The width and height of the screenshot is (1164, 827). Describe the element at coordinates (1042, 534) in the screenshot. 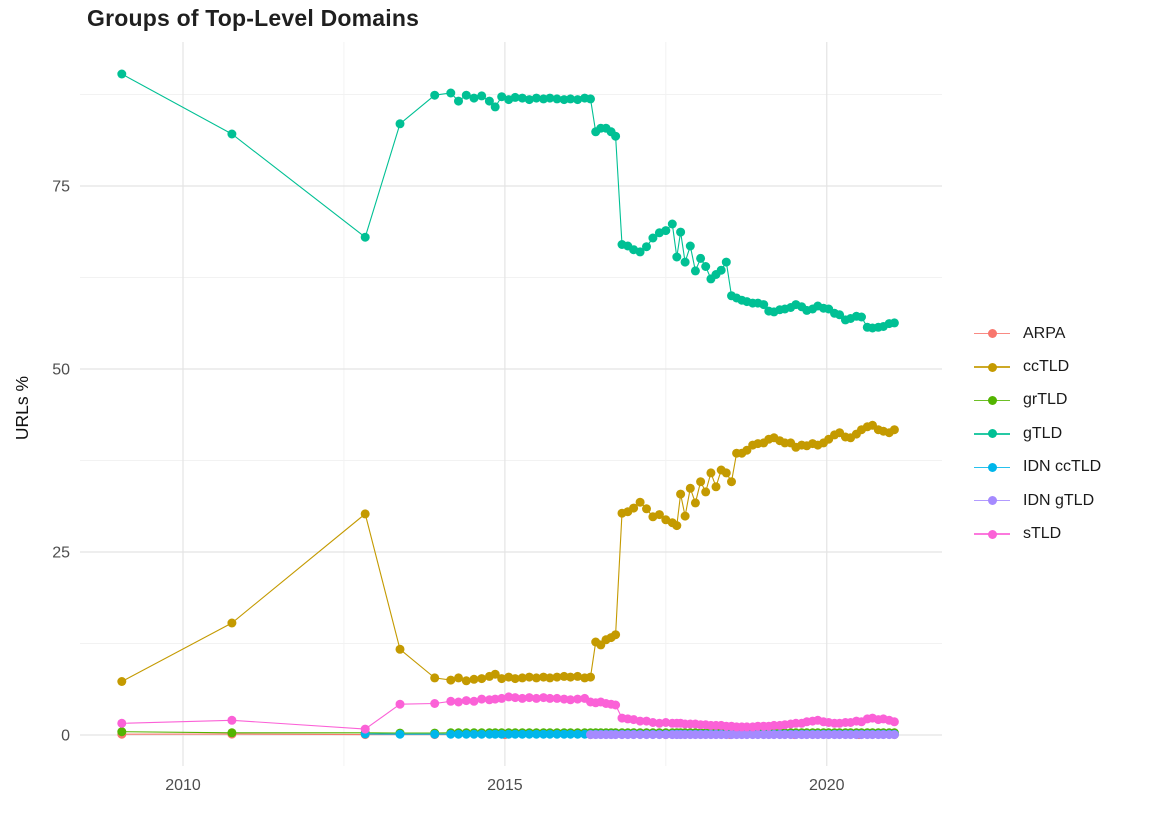

I see `legend-label: sTLD` at that location.